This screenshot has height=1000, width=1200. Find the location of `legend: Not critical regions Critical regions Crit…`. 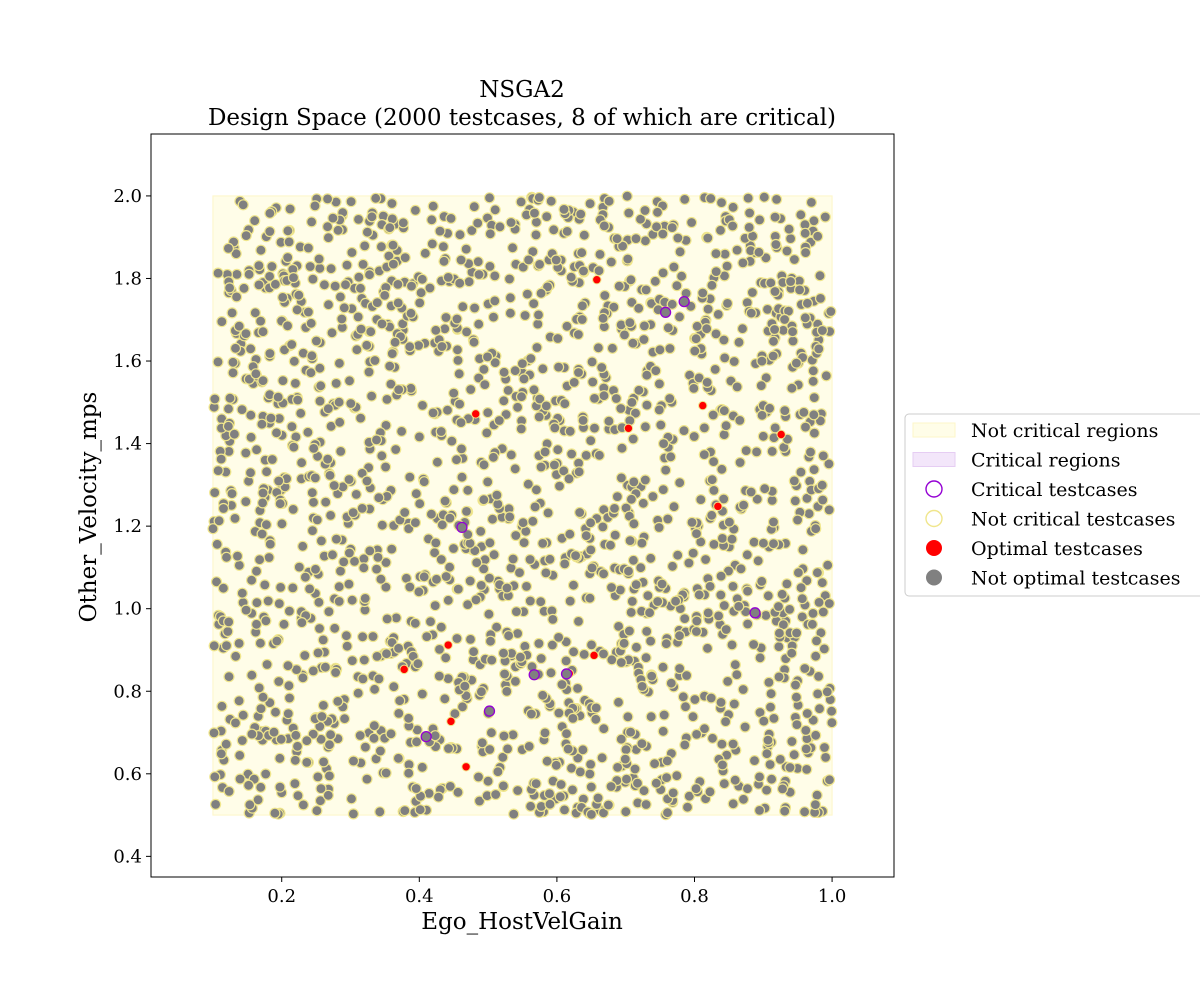

legend: Not critical regions Critical regions Crit… is located at coordinates (1052, 505).